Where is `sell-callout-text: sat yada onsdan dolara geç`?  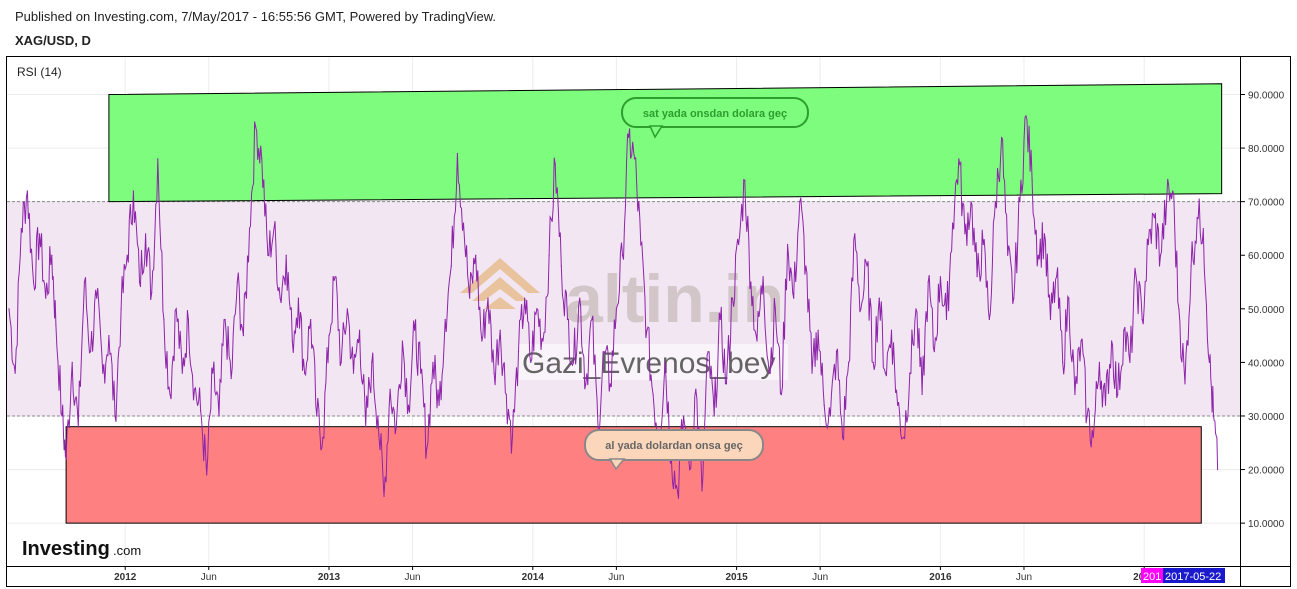 sell-callout-text: sat yada onsdan dolara geç is located at coordinates (715, 114).